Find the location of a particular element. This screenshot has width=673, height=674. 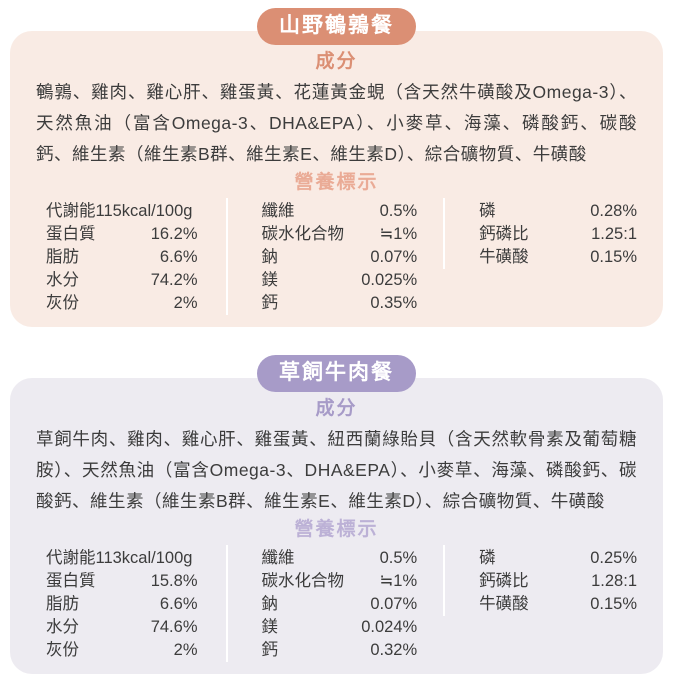

nutrition-column-2: 纖維 0.5% 碳水化合物 ≒1% 鈉 0.07% 鎂 0.025% is located at coordinates (334, 256).